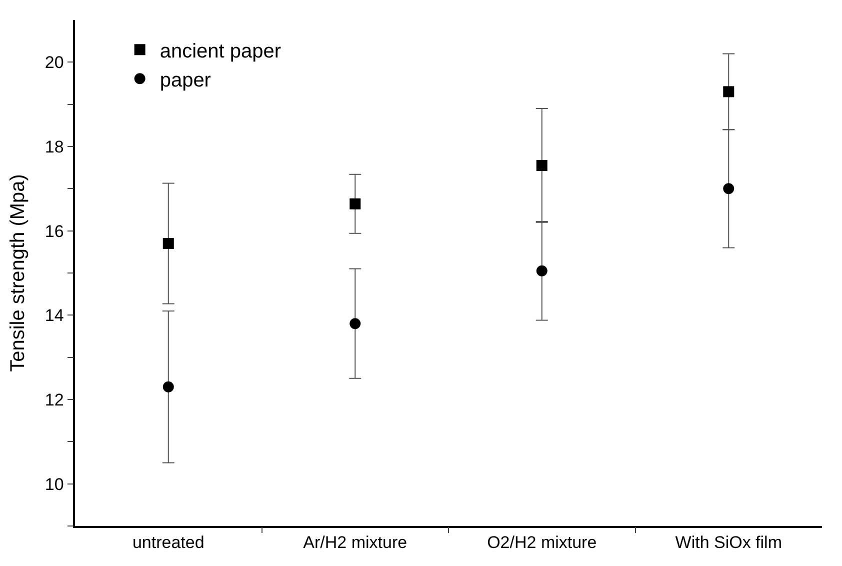  I want to click on x-tick-label: Ar/H2 mixture, so click(355, 542).